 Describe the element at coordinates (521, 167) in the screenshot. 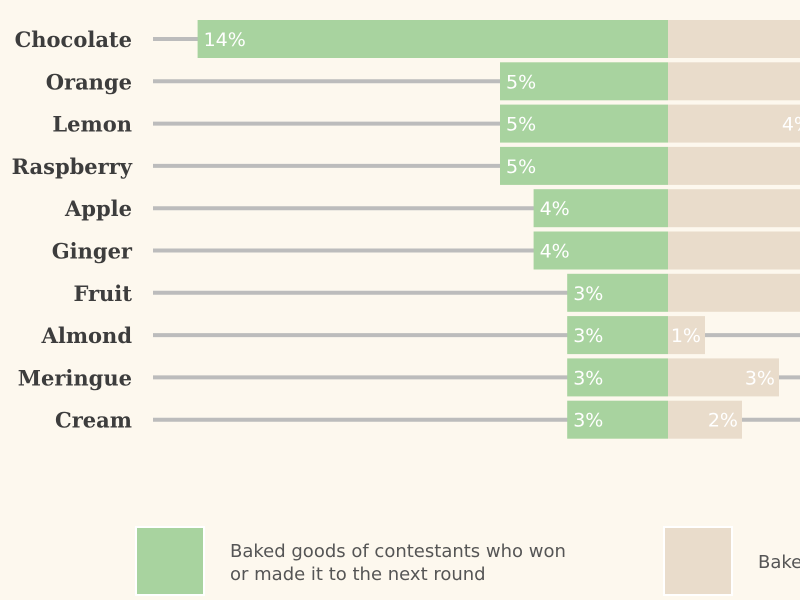

I see `value-label-left-raspberry: 5%` at that location.